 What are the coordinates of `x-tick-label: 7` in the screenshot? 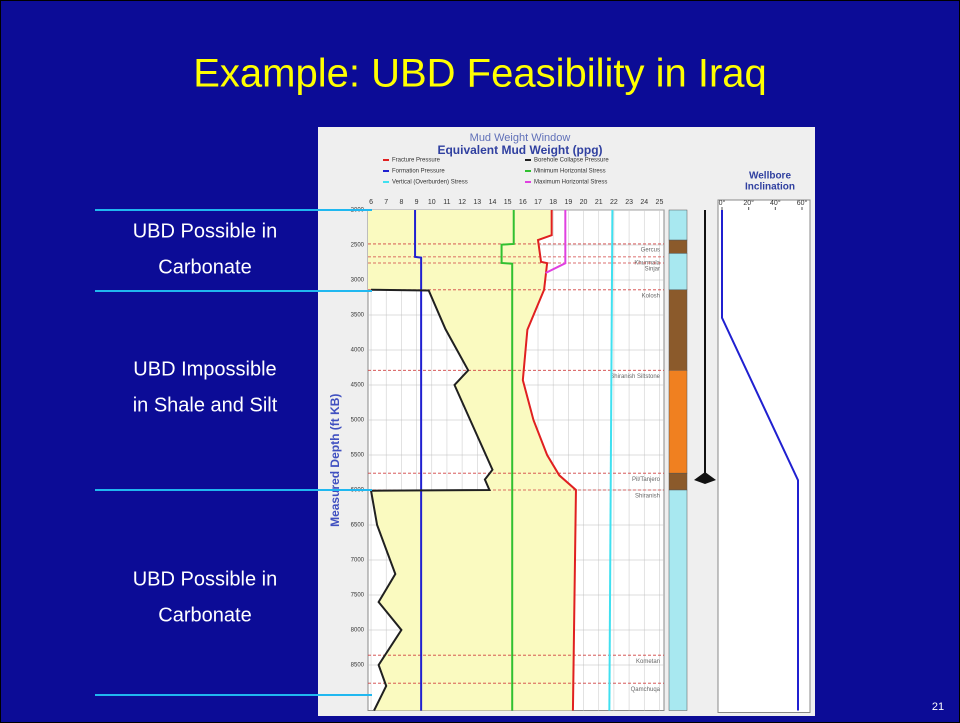 It's located at (386, 202).